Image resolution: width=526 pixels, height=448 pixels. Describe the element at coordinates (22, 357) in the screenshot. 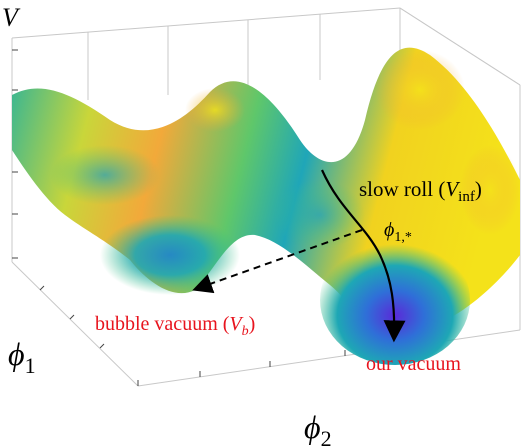

I see `phi1-axis-label: ϕ1` at that location.